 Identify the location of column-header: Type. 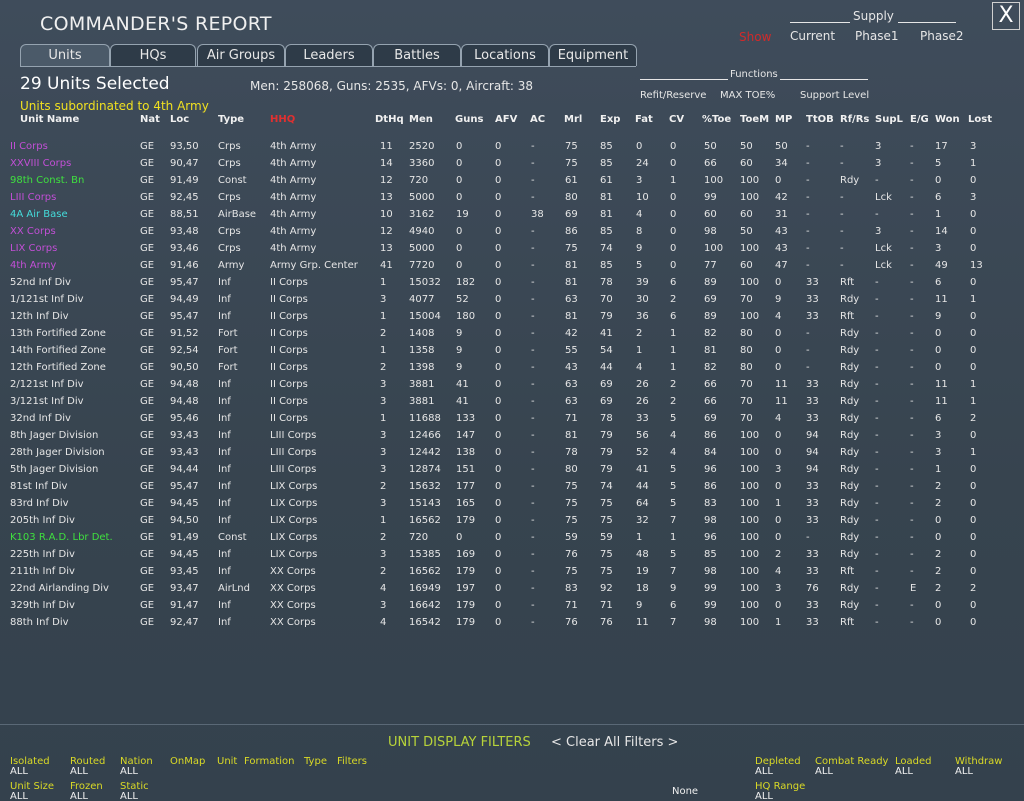
(231, 119).